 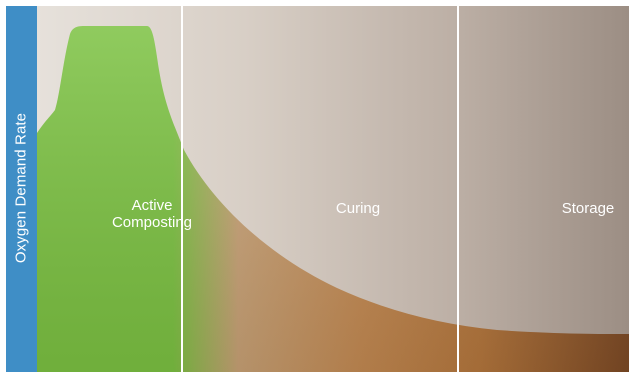 I want to click on phase-label-storage: Storage, so click(x=588, y=208).